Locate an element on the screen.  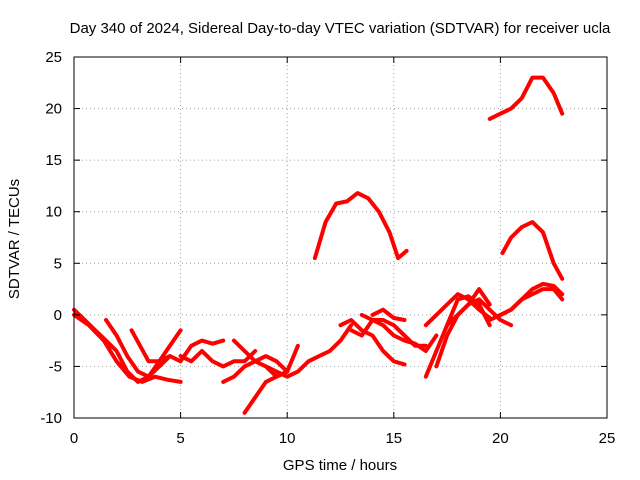
x-axis-label: GPS time / hours is located at coordinates (340, 465).